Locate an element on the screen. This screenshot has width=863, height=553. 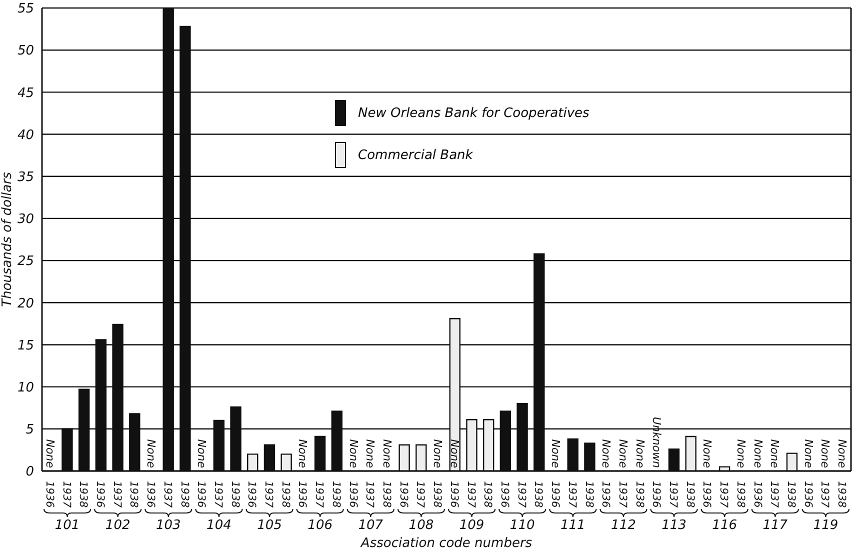
text: 113 is located at coordinates (674, 525).